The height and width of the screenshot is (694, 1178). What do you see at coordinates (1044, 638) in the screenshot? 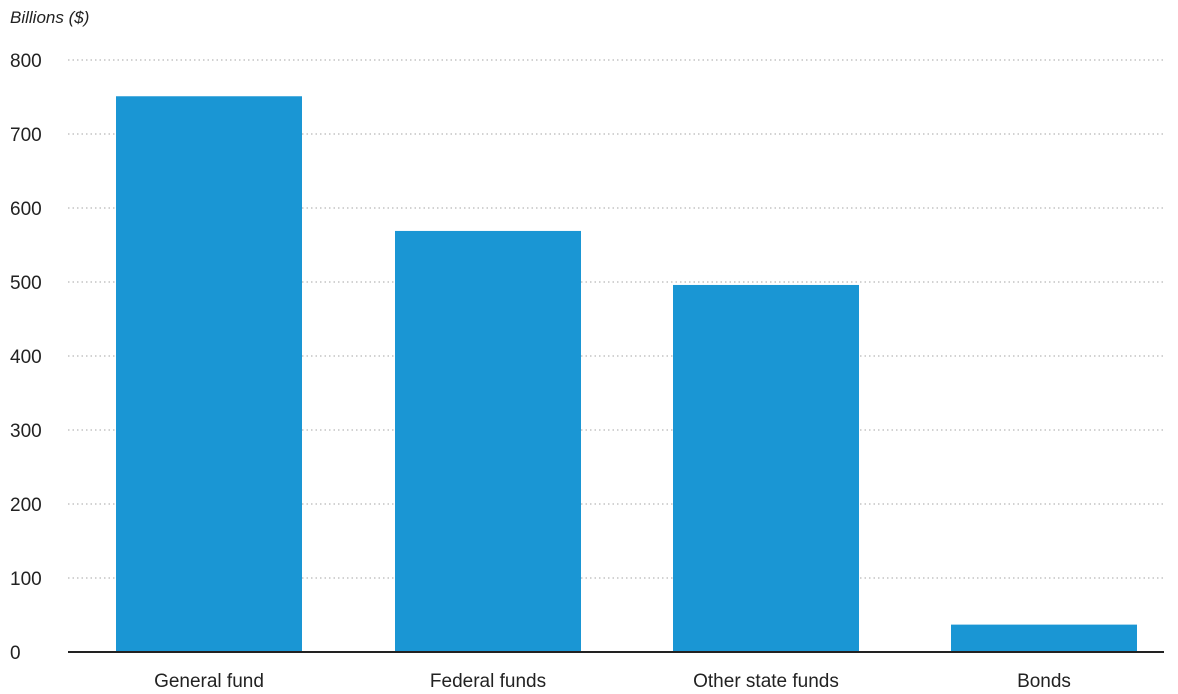
I see `bar-bonds` at bounding box center [1044, 638].